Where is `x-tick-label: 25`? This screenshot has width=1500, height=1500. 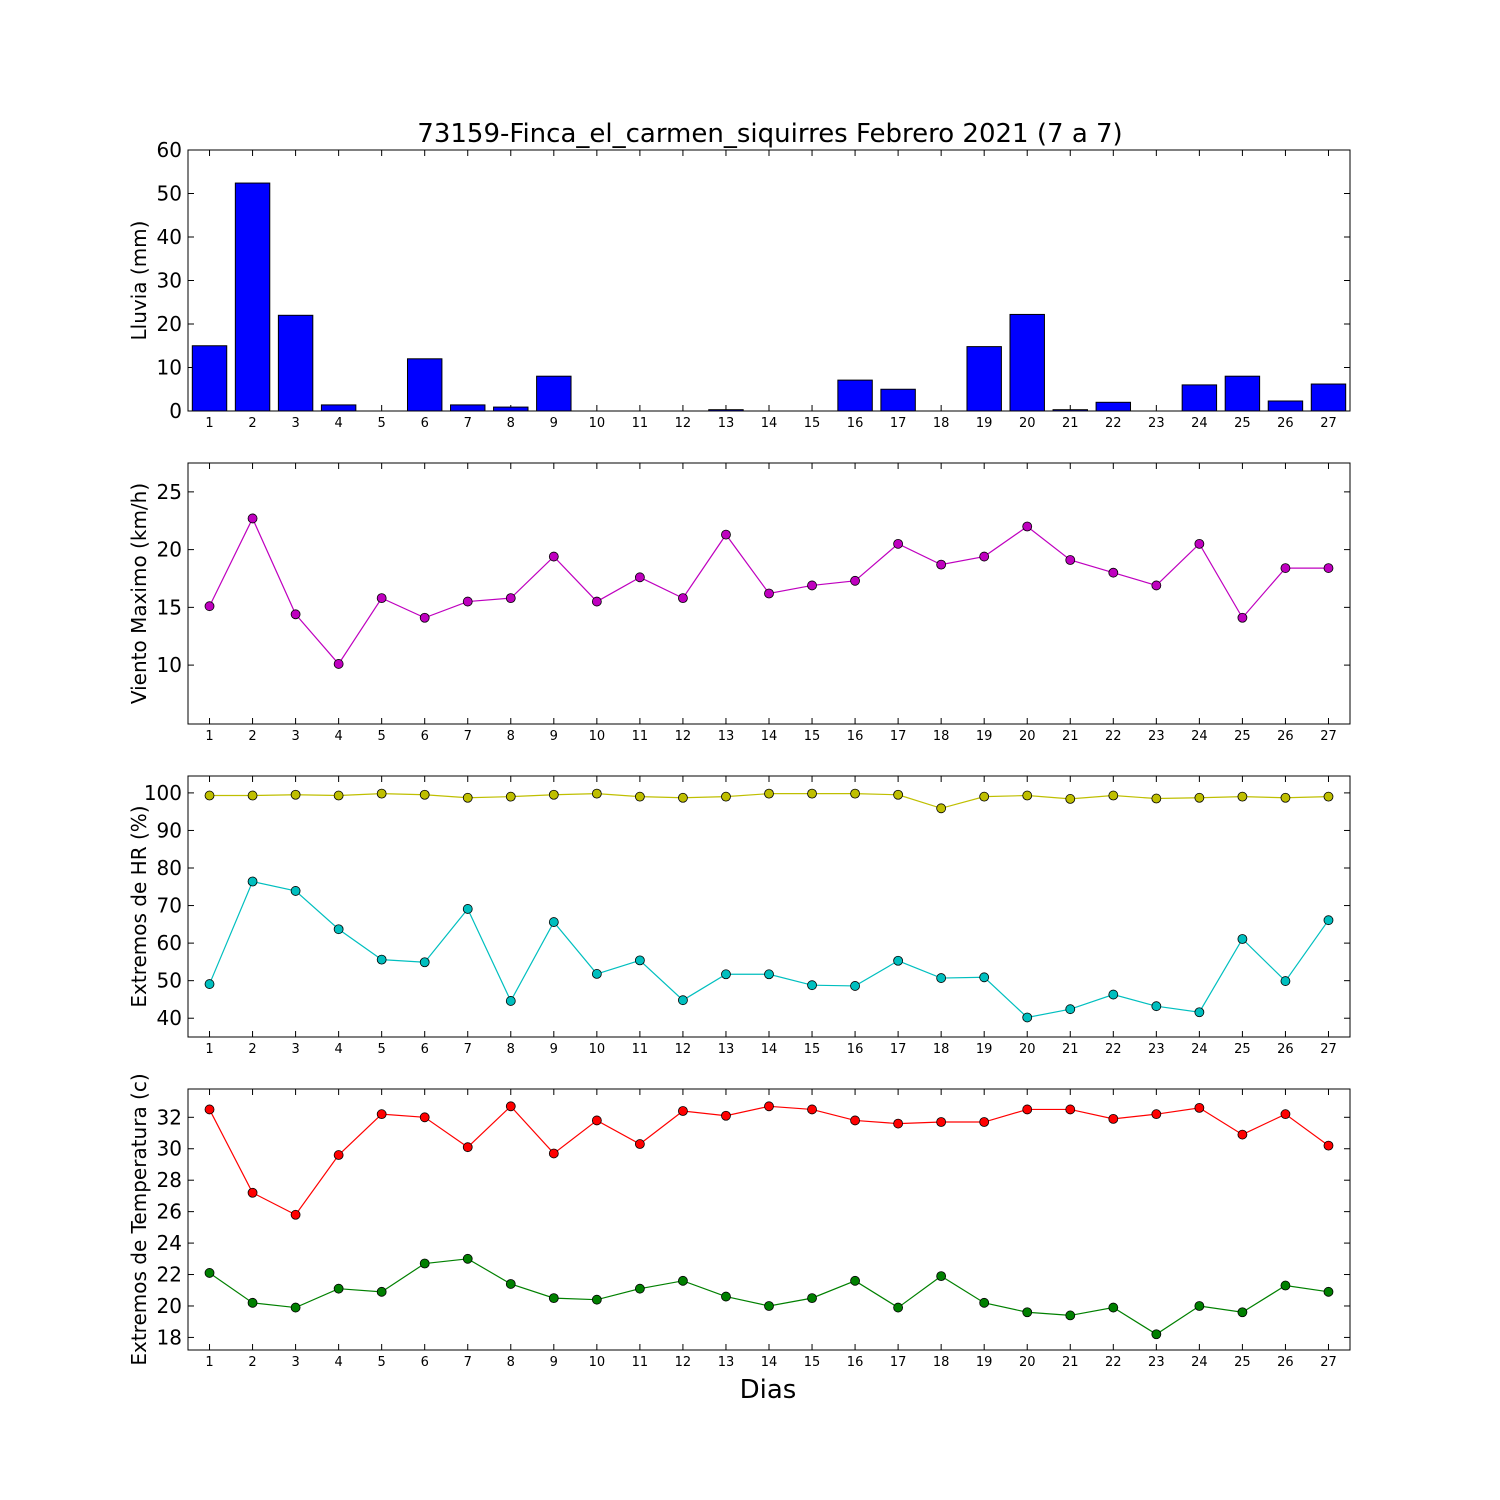
x-tick-label: 25 is located at coordinates (1242, 1049).